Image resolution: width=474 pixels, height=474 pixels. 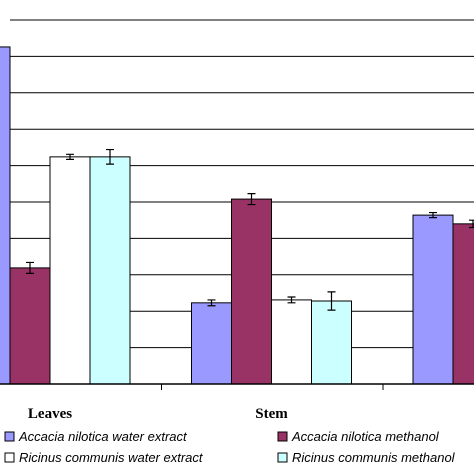 I want to click on legend-label: Ricinus communis water extract, so click(x=111, y=457).